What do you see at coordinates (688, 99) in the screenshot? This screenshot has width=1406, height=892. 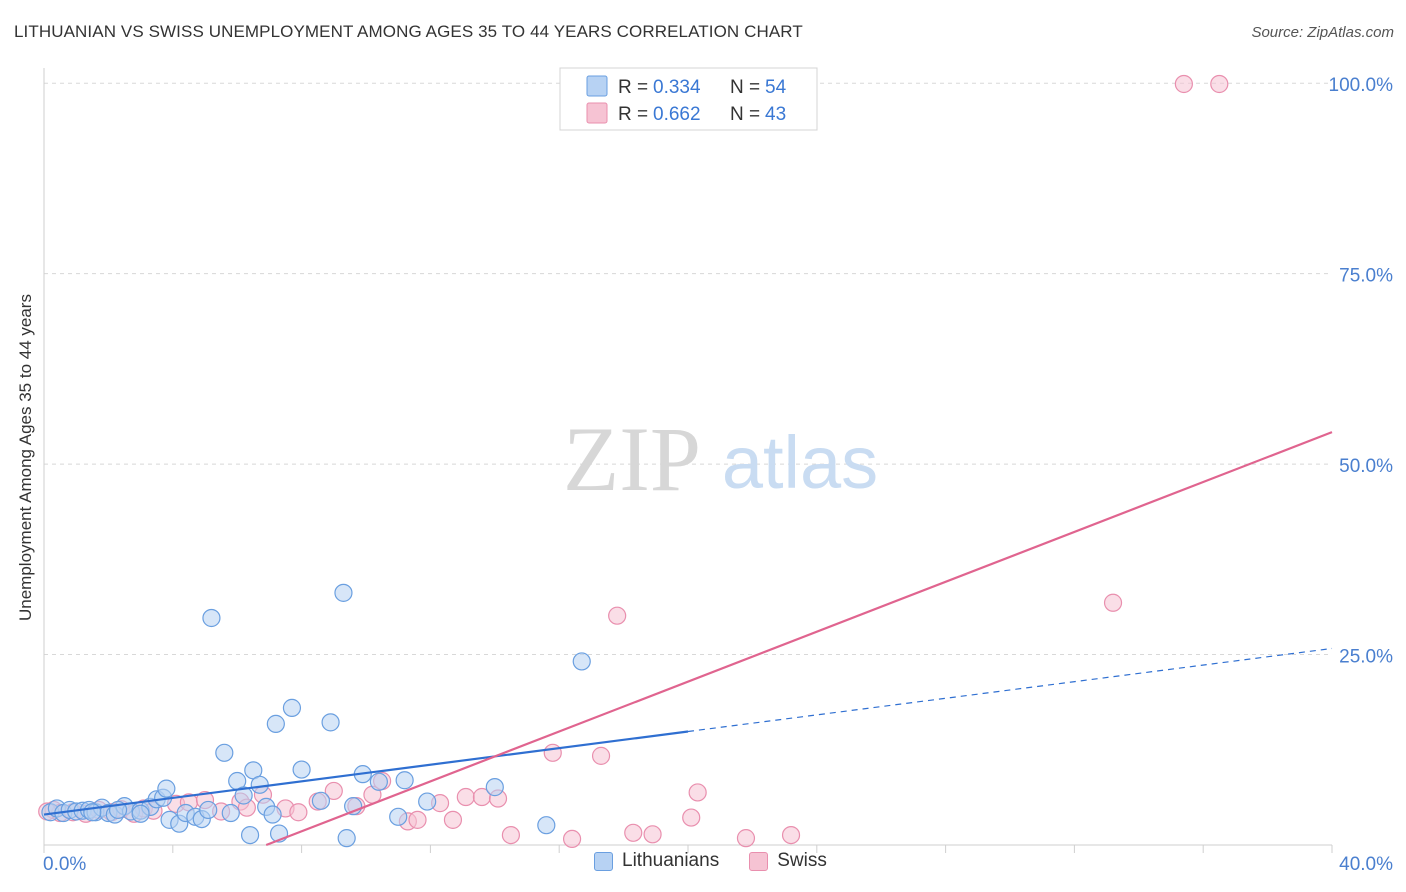 I see `correlation-legend: R = 0.334 N = 54 R = 0.662 N = 43` at bounding box center [688, 99].